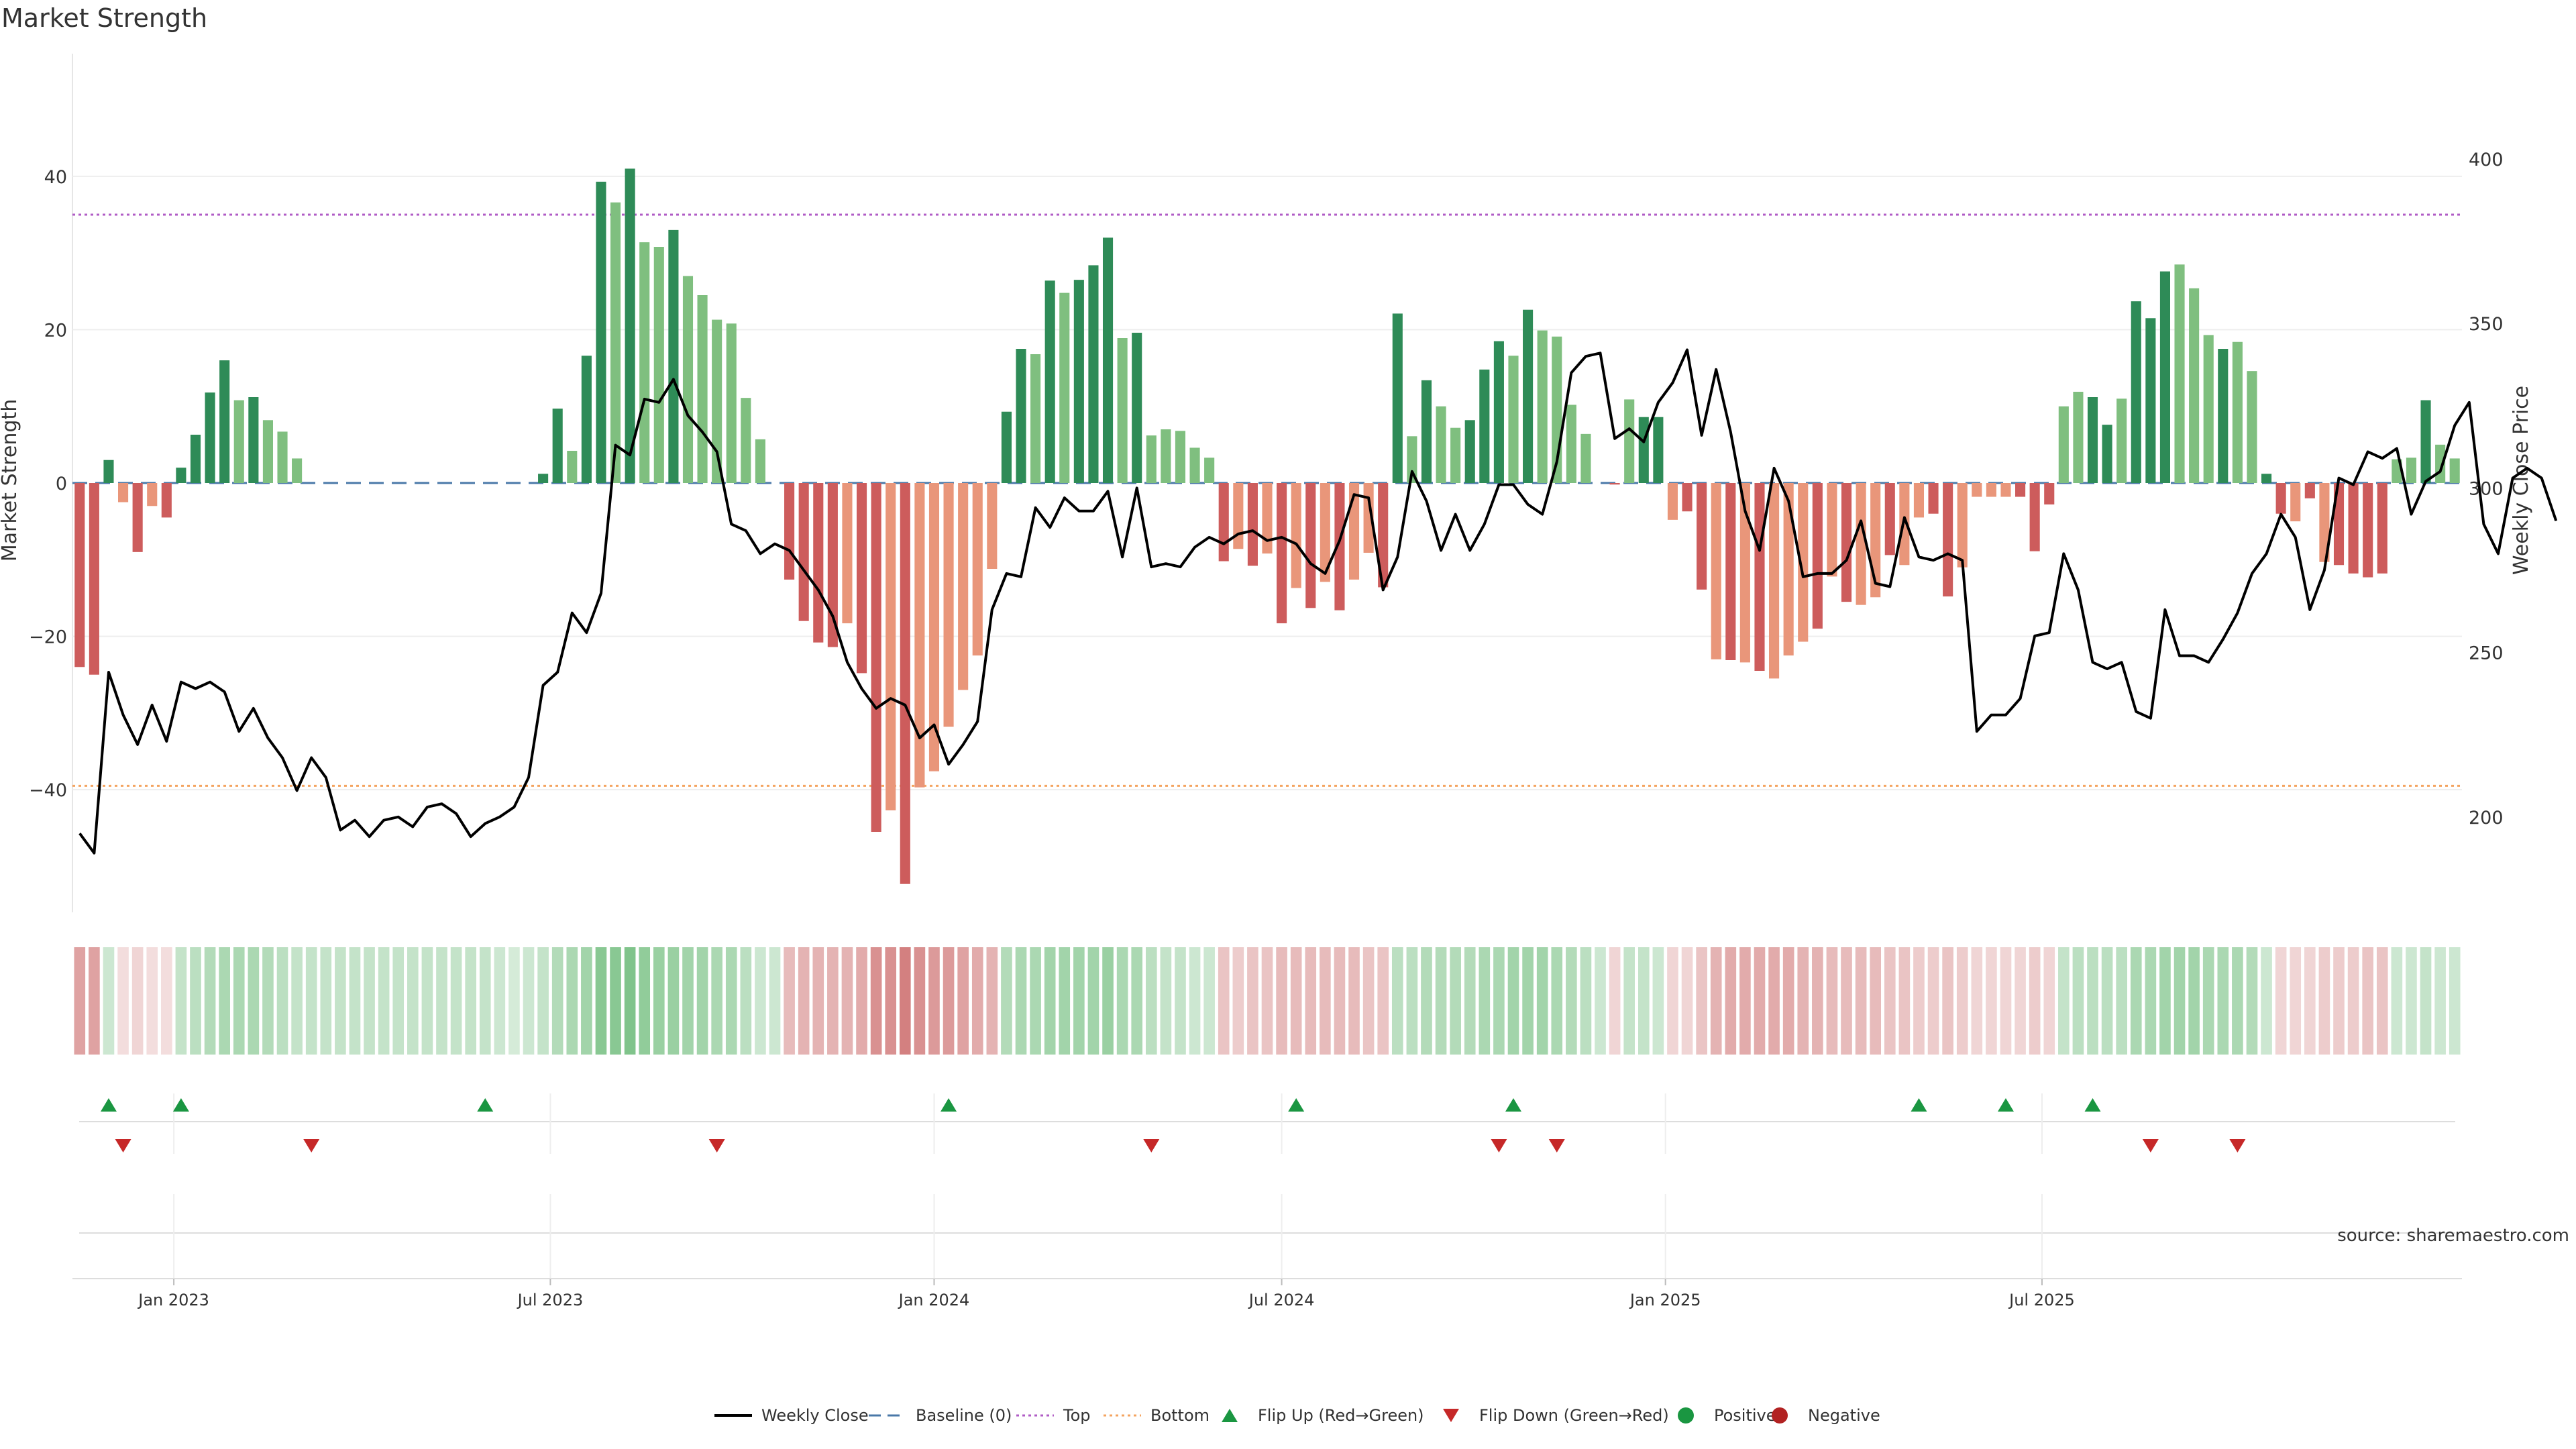 This screenshot has height=1449, width=2576. I want to click on legend-swatch-flip-up, so click(1230, 1415).